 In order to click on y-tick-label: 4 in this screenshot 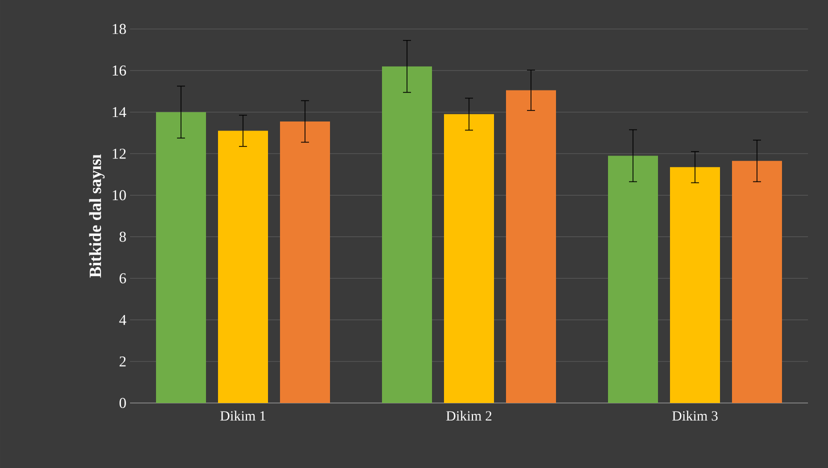, I will do `click(122, 319)`.